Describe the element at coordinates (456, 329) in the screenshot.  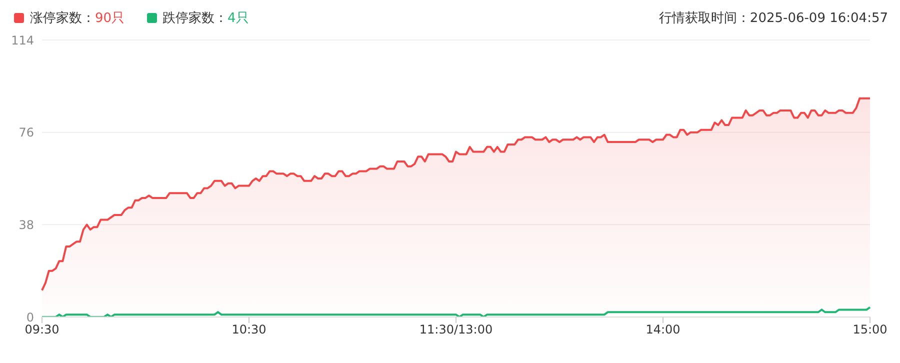
I see `x-tick-label: 11:30/13:00` at that location.